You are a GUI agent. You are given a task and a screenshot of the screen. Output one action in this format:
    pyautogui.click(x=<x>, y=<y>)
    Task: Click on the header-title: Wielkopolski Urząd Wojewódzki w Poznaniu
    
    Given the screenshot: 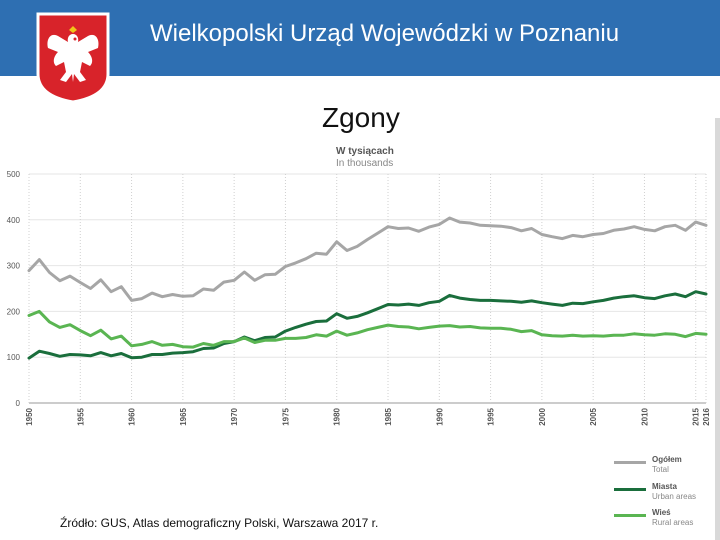 What is the action you would take?
    pyautogui.click(x=385, y=33)
    